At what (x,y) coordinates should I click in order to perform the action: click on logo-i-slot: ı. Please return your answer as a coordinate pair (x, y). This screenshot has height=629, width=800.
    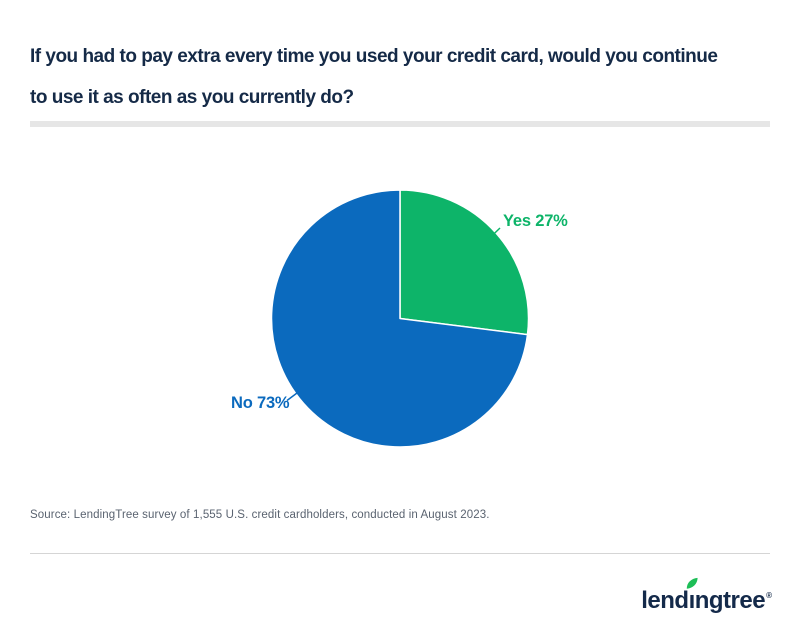
    Looking at the image, I should click on (692, 595).